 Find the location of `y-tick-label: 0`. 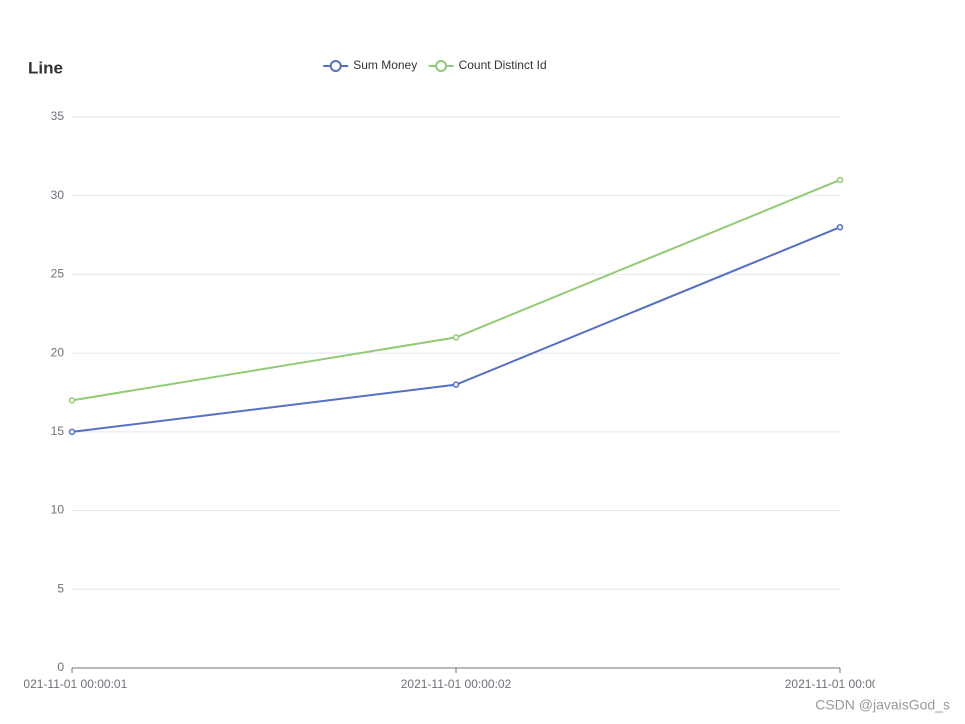

y-tick-label: 0 is located at coordinates (60, 667).